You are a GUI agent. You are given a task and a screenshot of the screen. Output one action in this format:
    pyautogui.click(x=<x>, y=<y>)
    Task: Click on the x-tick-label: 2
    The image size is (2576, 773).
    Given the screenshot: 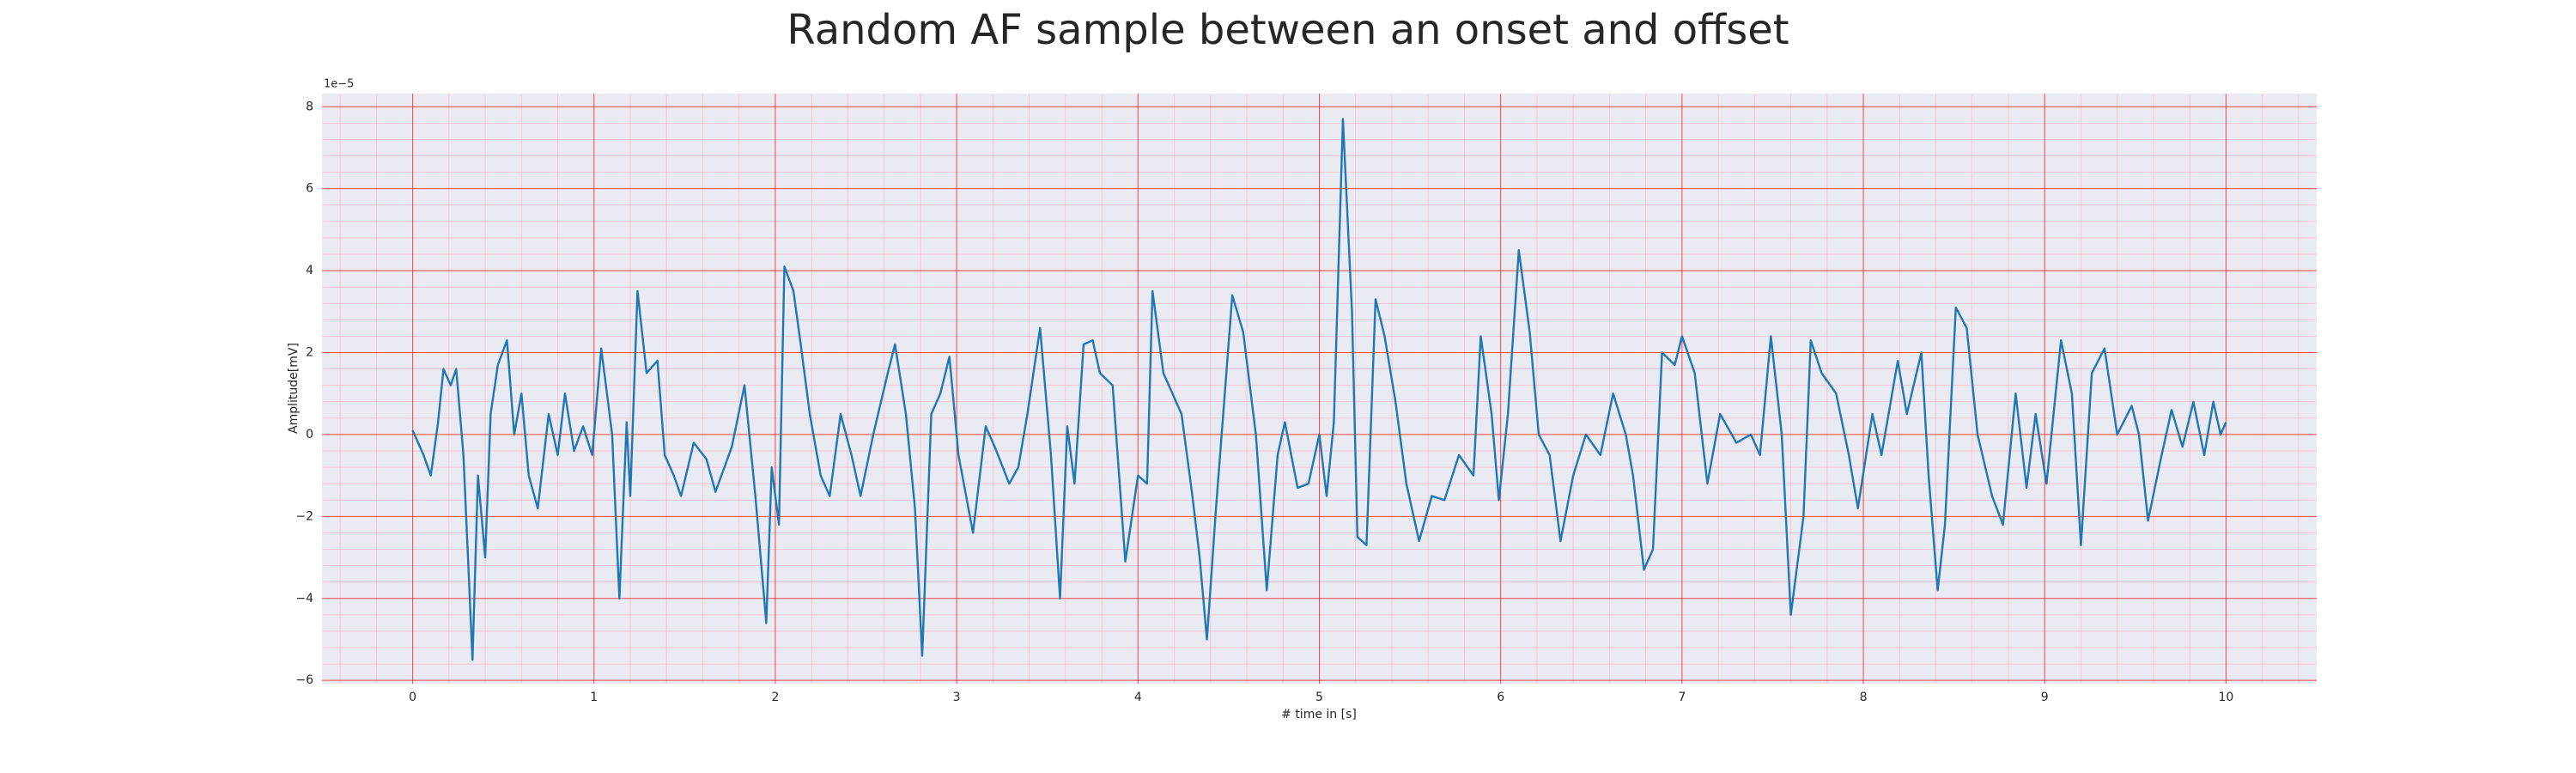 What is the action you would take?
    pyautogui.click(x=775, y=697)
    